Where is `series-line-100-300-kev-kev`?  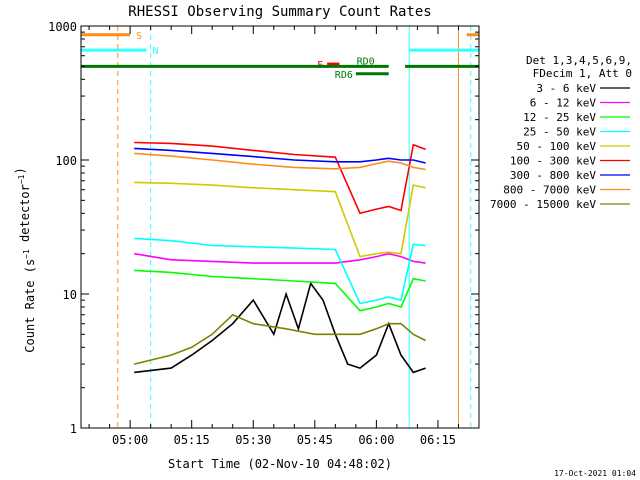
series-line-100-300-kev-kev is located at coordinates (280, 178).